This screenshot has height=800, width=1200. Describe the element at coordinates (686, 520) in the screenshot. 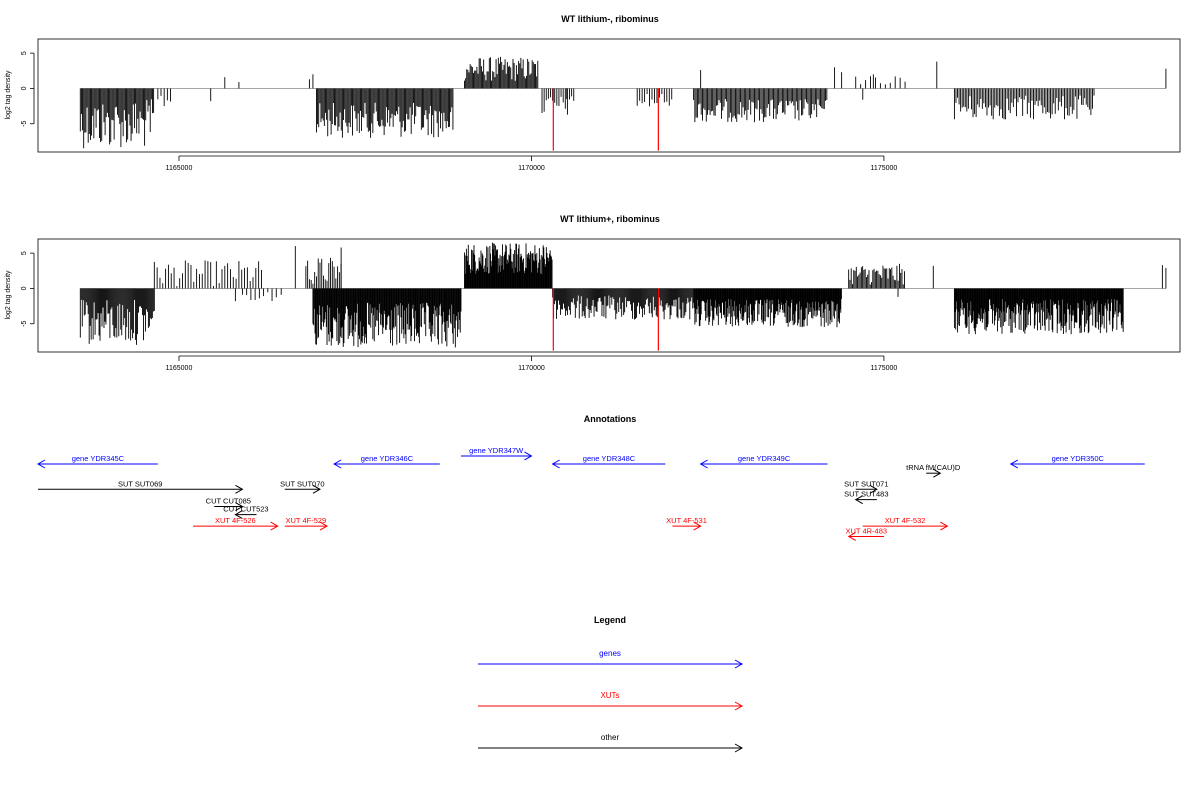

I see `annotation-label: XUT 4F-531` at that location.